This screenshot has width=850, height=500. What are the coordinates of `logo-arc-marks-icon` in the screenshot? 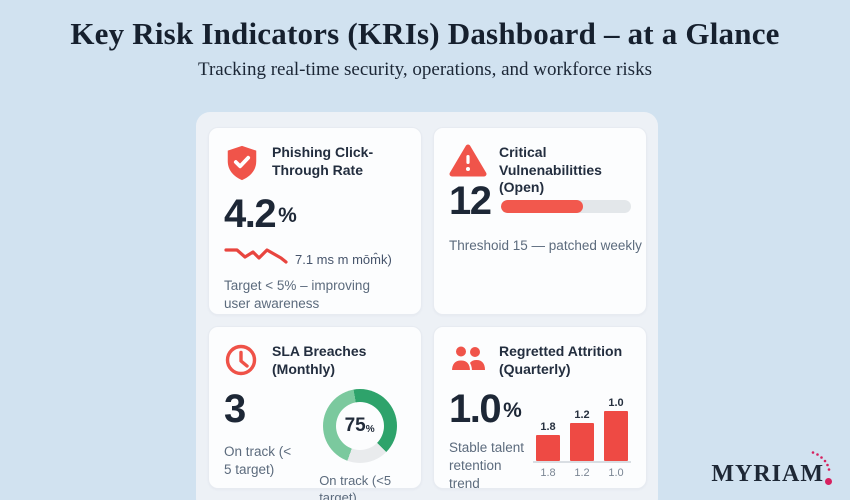 It's located at (821, 461).